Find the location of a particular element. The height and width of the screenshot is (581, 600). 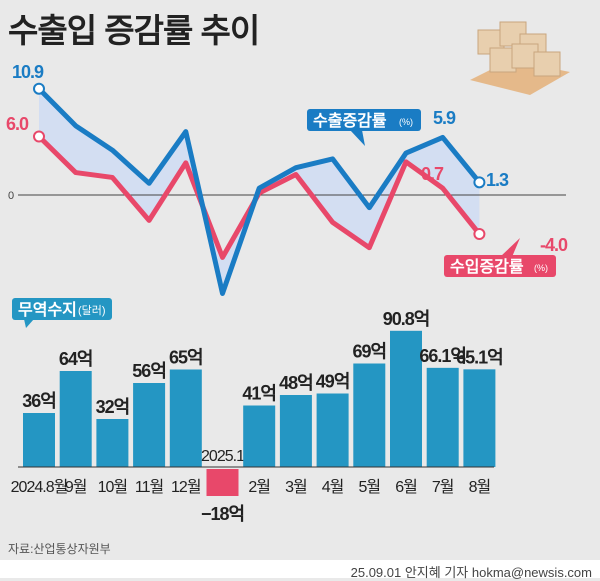

month-label: 6월 is located at coordinates (406, 487).